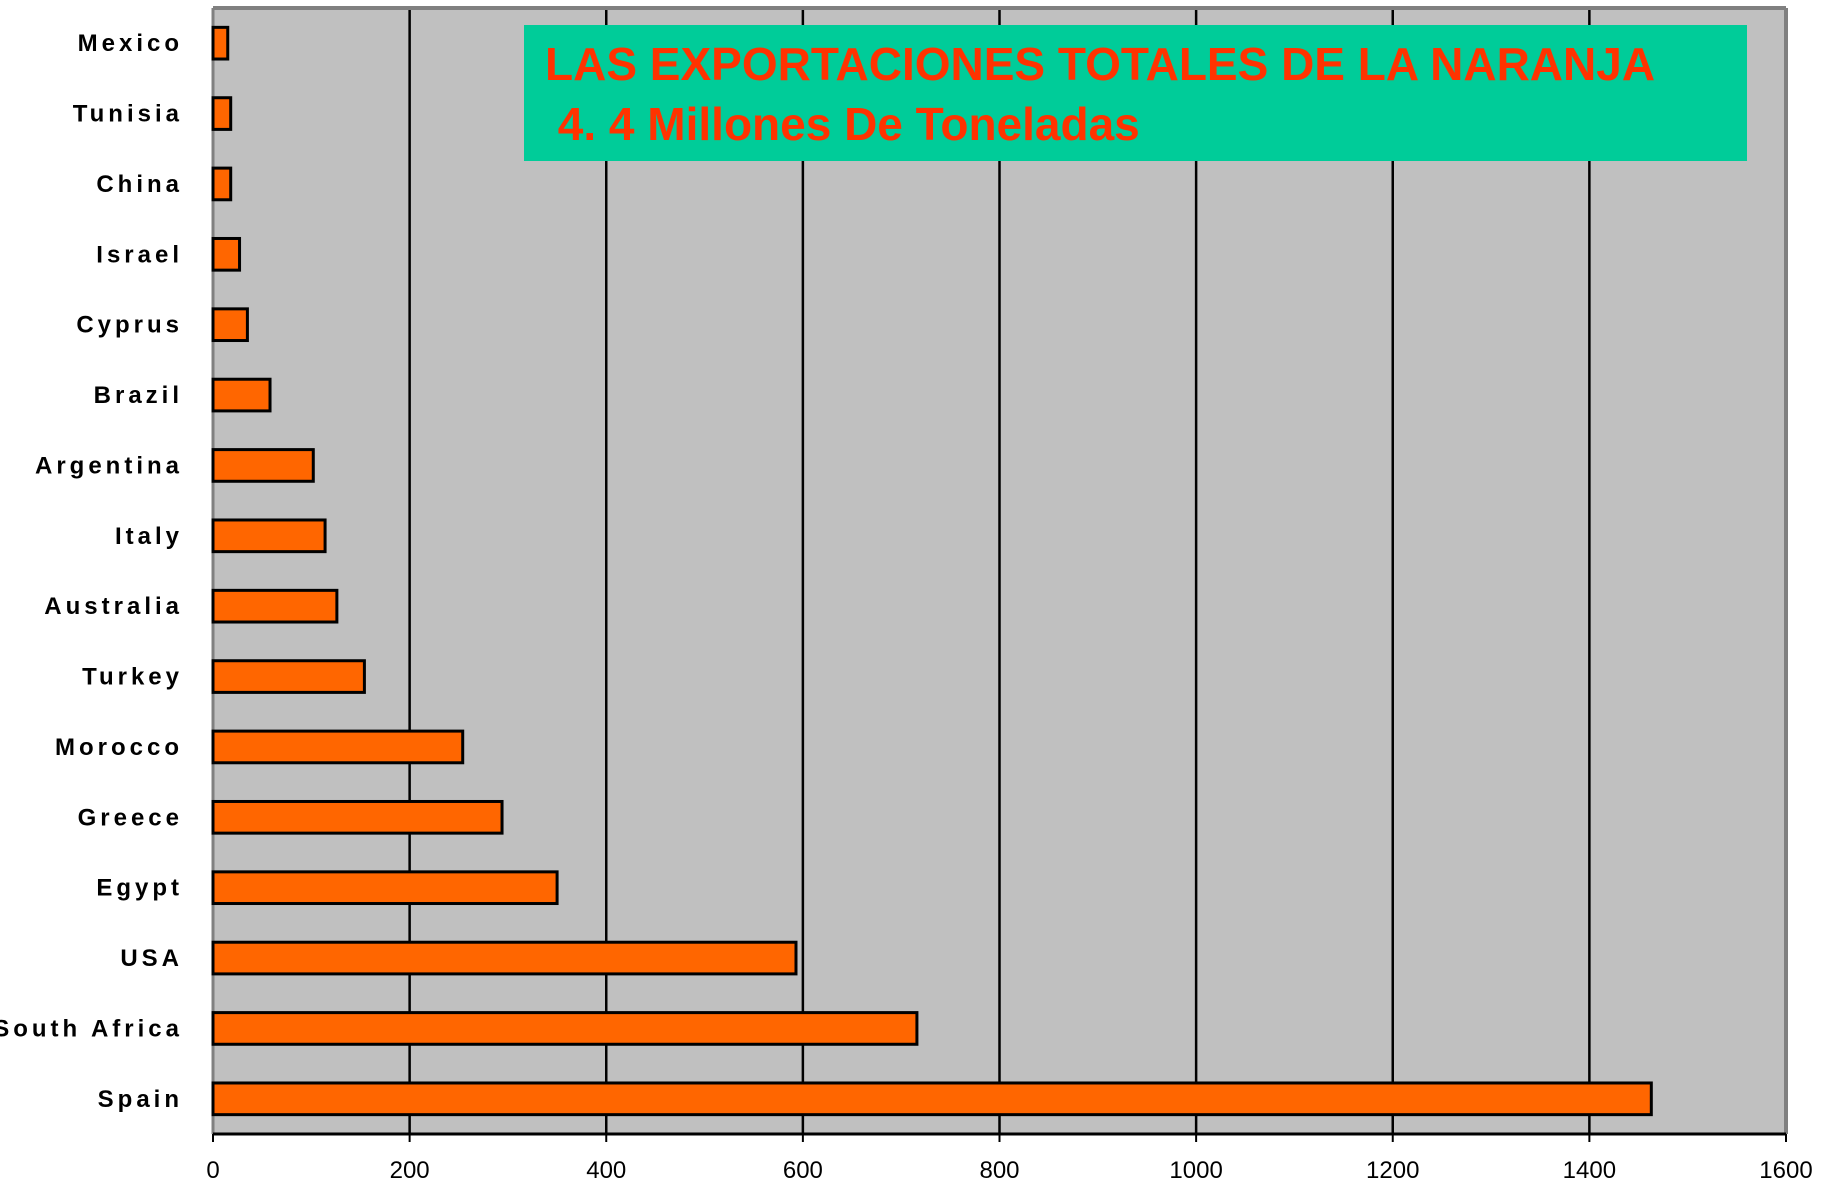 This screenshot has width=1823, height=1198. What do you see at coordinates (212, 1170) in the screenshot?
I see `x-tick-label: 0` at bounding box center [212, 1170].